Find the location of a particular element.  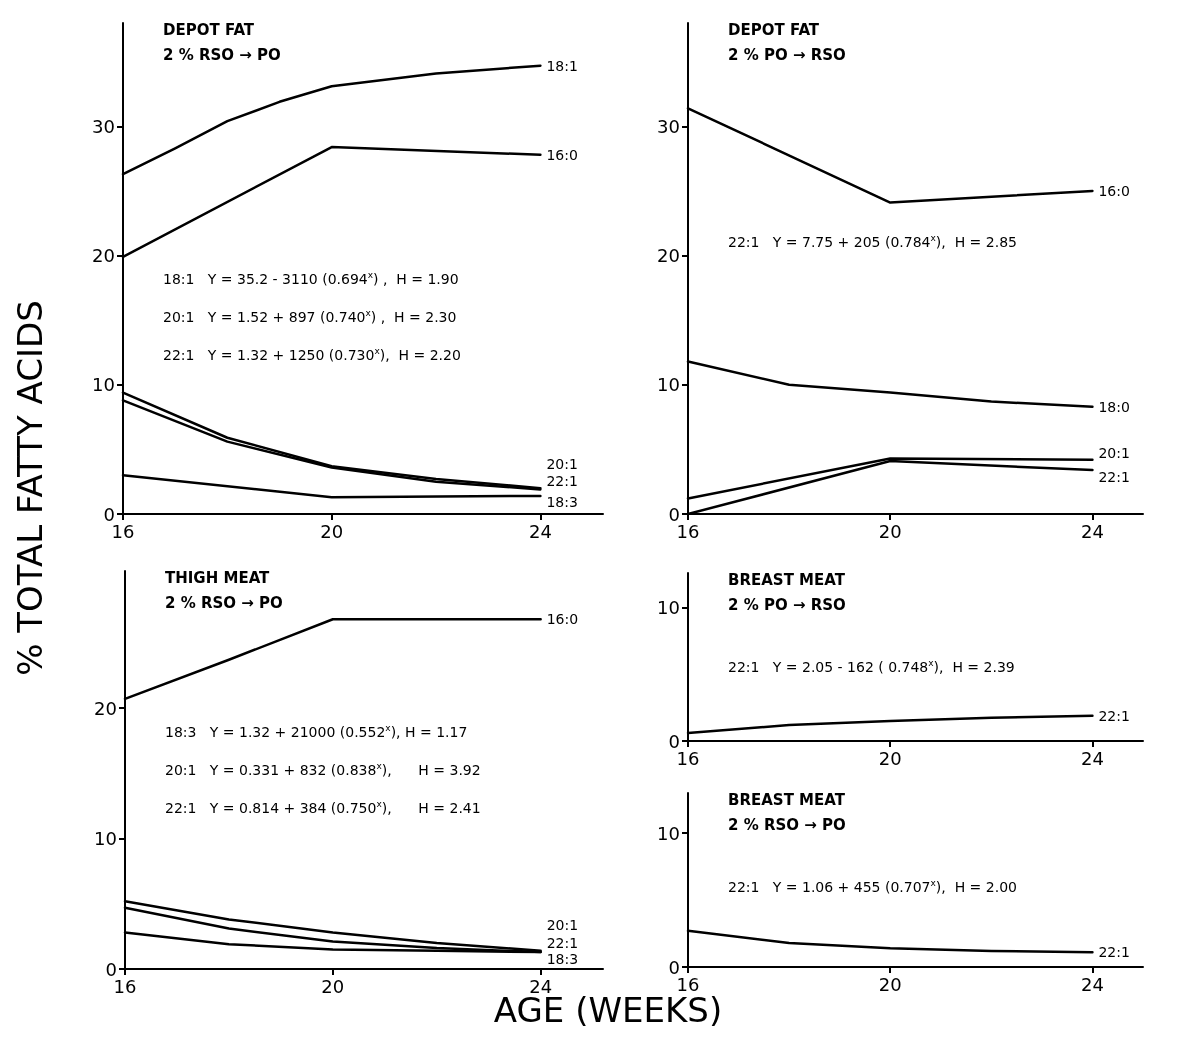

chart-title: THIGH MEAT is located at coordinates (218, 577).